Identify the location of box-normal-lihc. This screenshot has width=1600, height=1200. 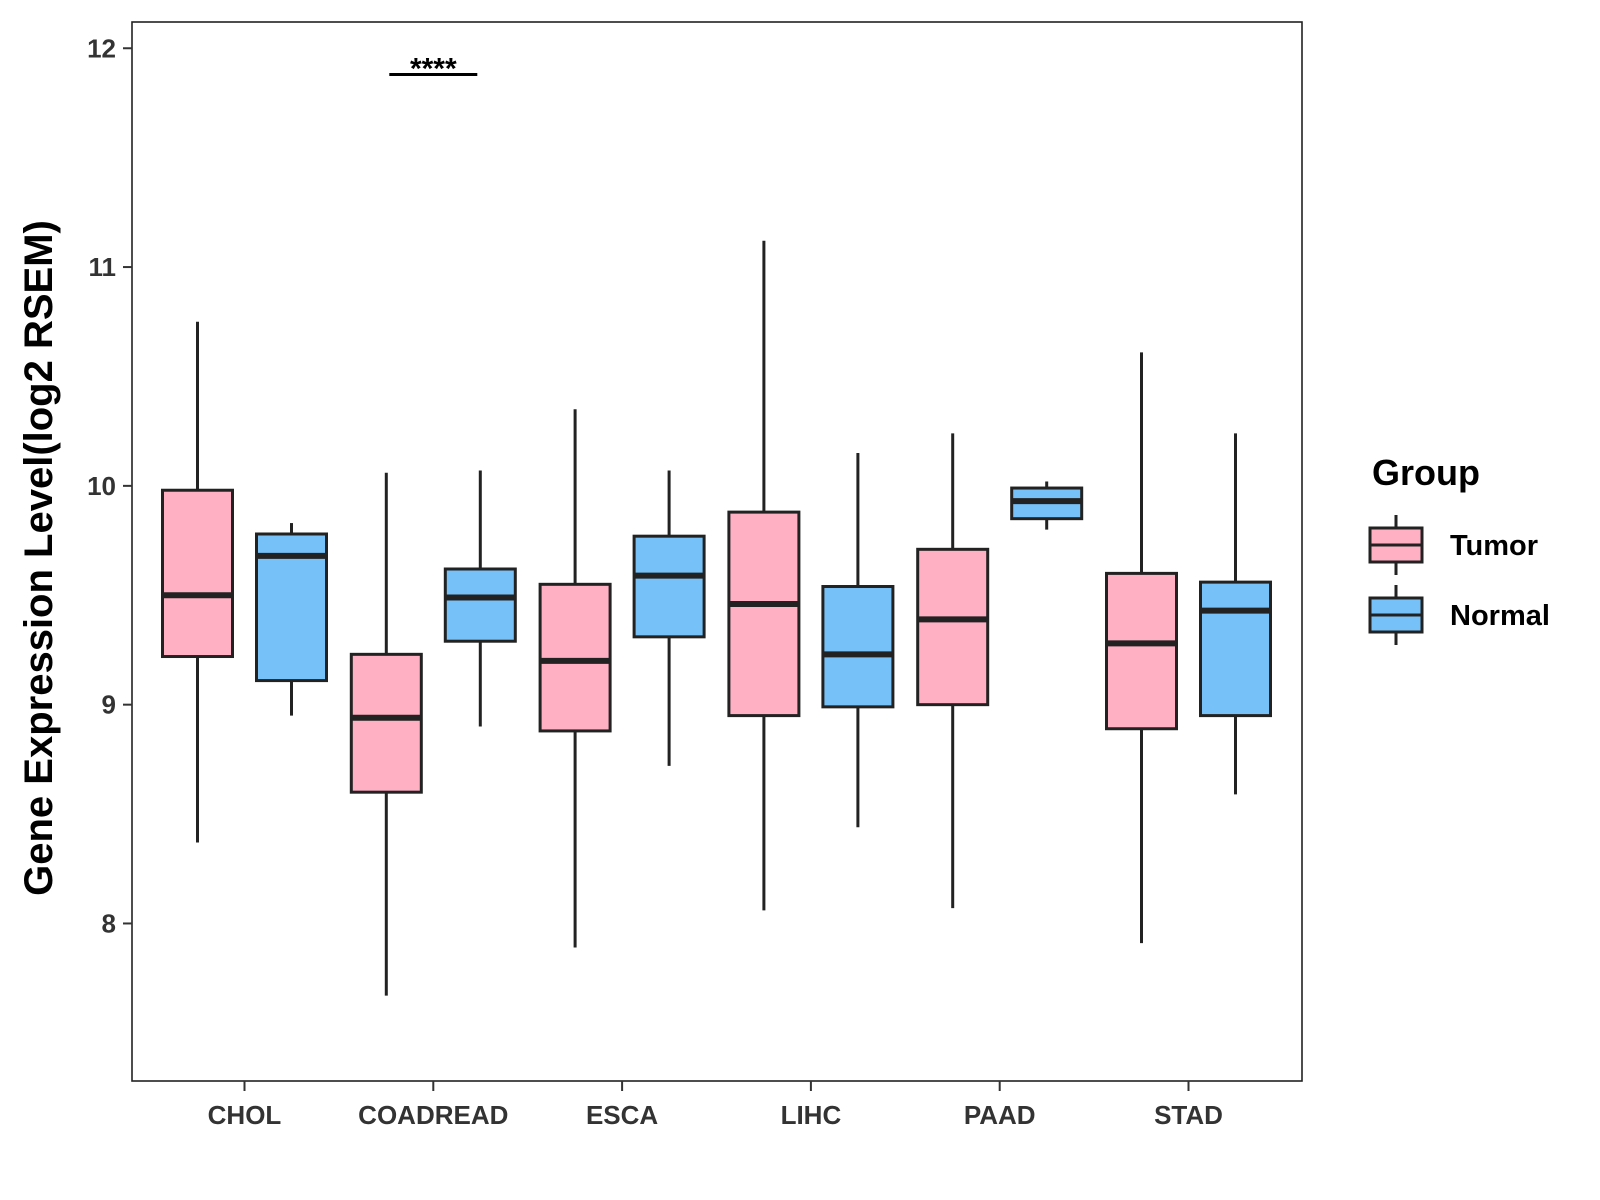
(858, 640).